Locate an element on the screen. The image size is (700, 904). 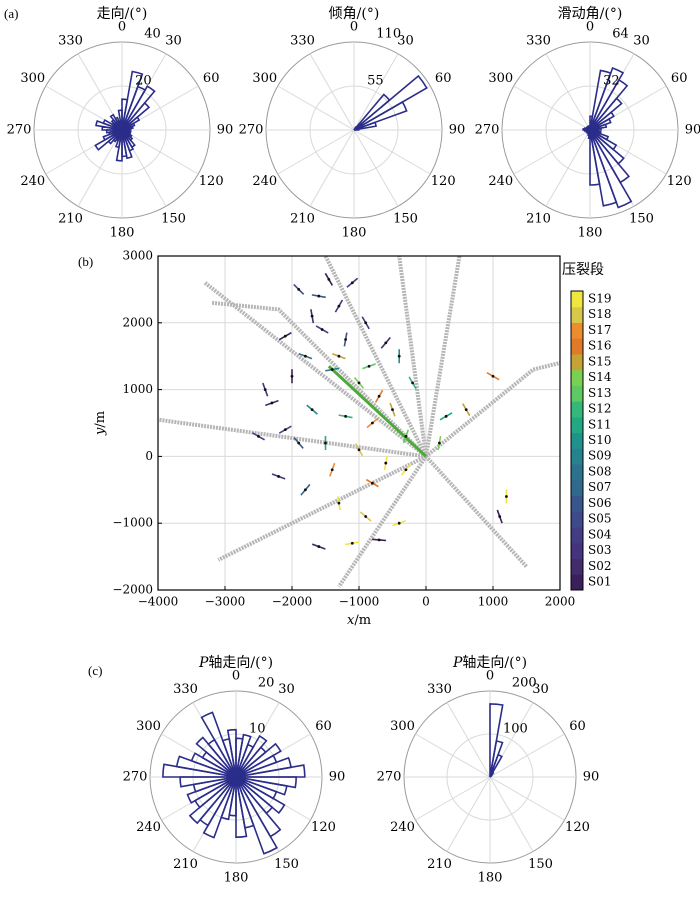
colorbar-label: S07 is located at coordinates (600, 487).